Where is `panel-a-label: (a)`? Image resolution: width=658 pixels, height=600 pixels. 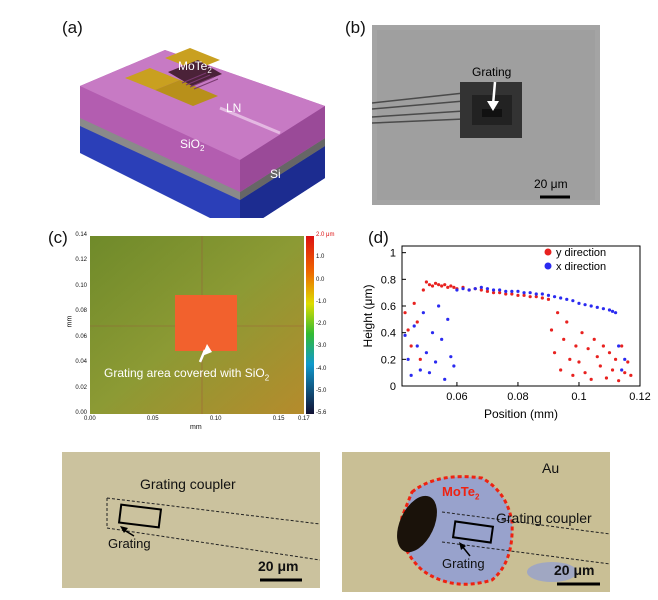 panel-a-label: (a) is located at coordinates (72, 27).